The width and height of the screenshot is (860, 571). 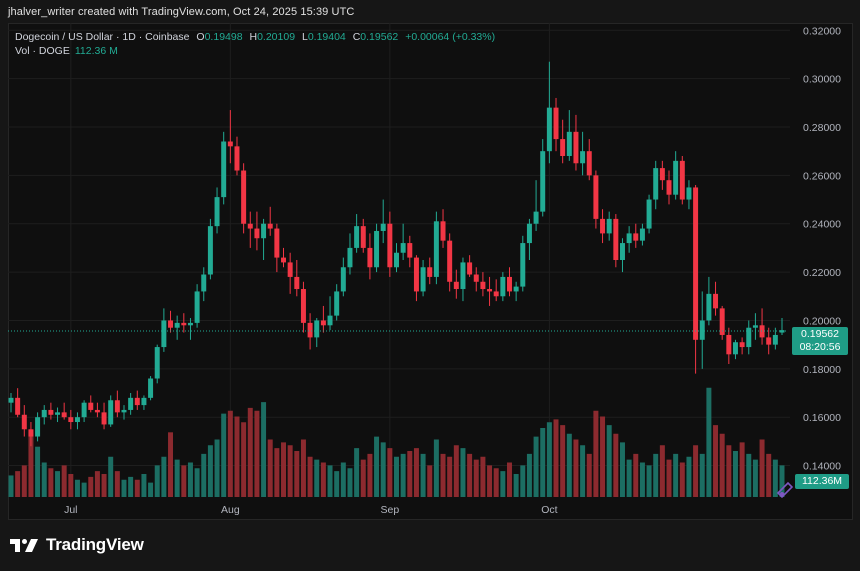 What do you see at coordinates (311, 510) in the screenshot?
I see `time-axis: Jul Aug Sep Oct` at bounding box center [311, 510].